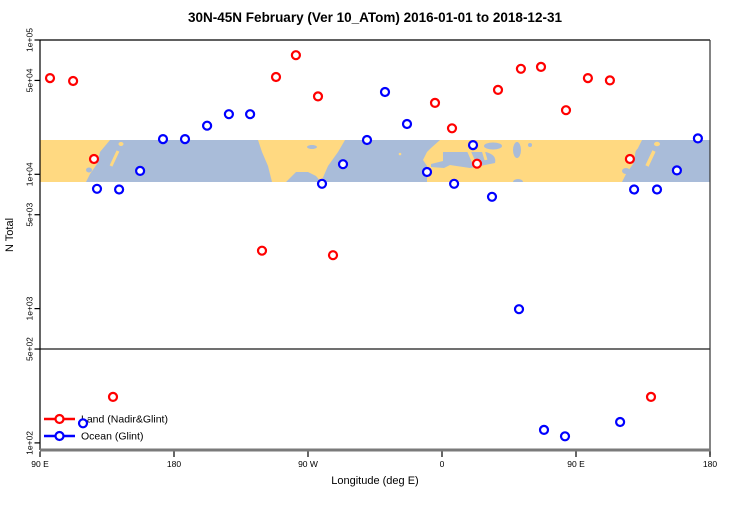  I want to click on hokkaido-left, so click(121, 144).